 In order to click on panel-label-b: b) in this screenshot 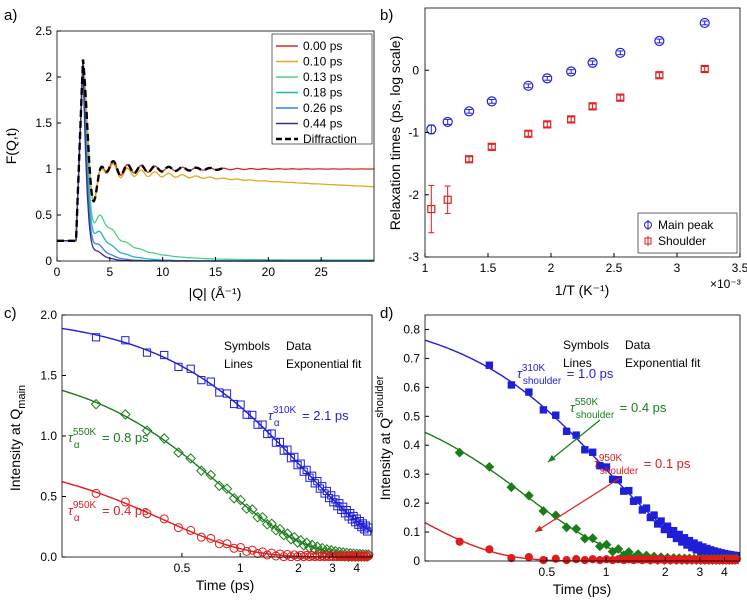, I will do `click(386, 15)`.